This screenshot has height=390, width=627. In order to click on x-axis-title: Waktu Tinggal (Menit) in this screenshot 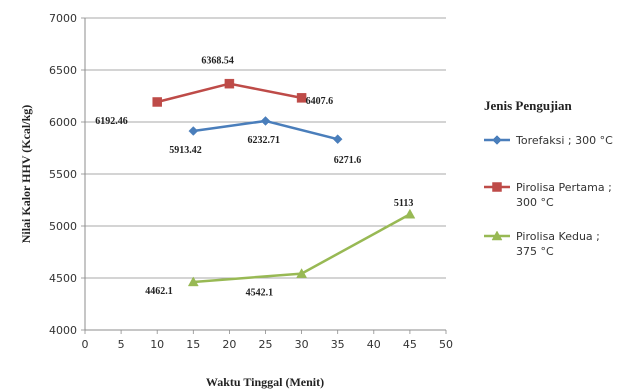, I will do `click(265, 382)`.